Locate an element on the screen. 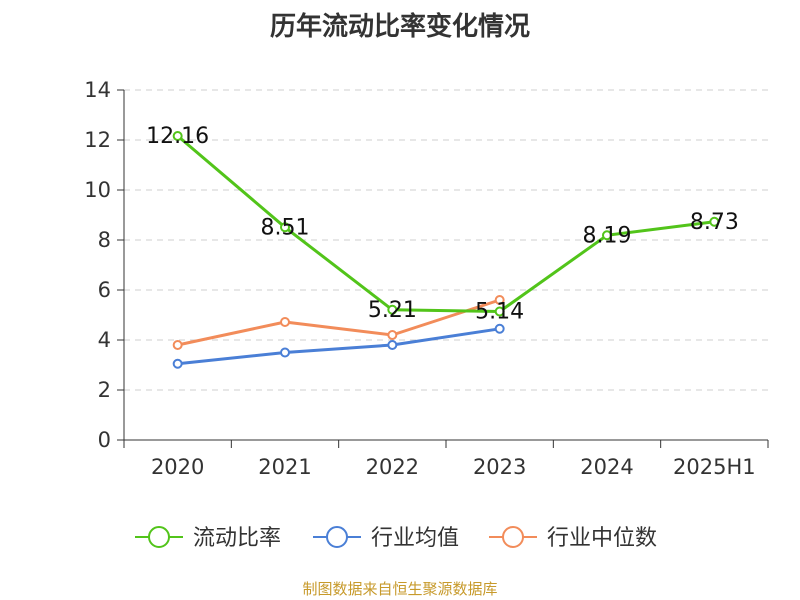 Image resolution: width=800 pixels, height=600 pixels. y-tick-label: 4 is located at coordinates (104, 340).